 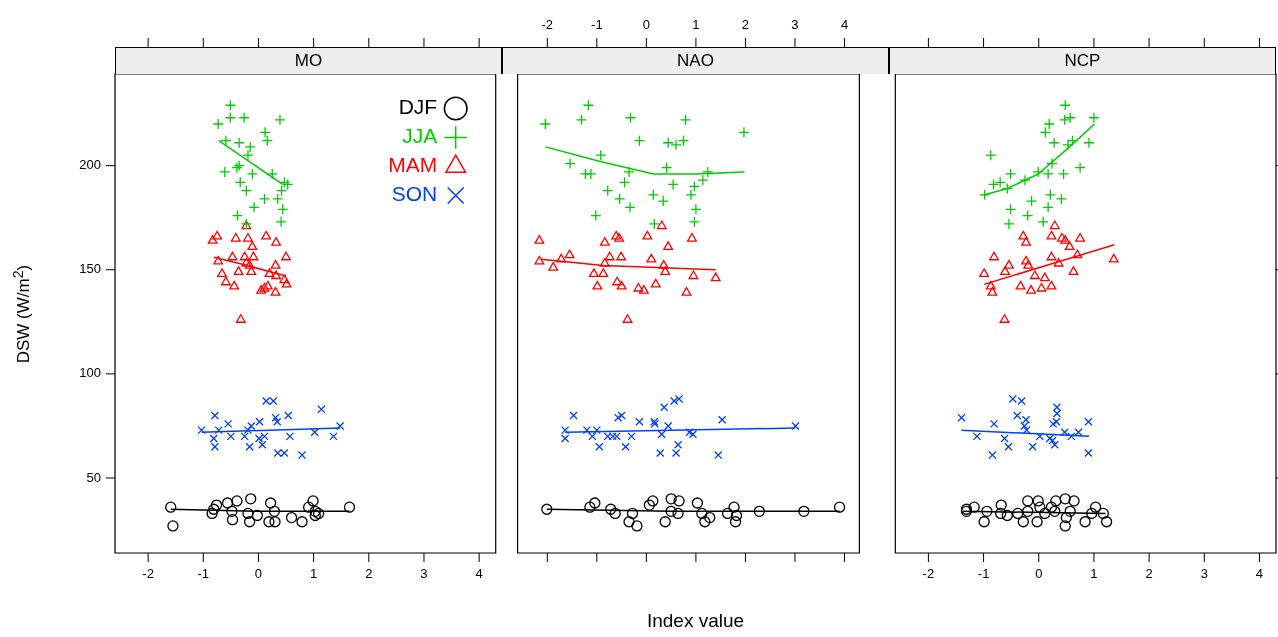 I want to click on legend-label: DJF, so click(x=418, y=107).